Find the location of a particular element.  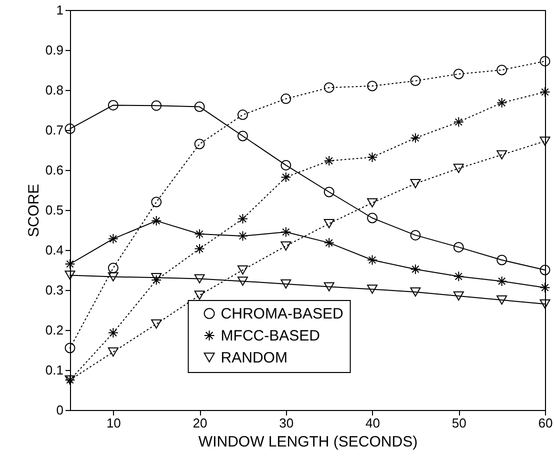

x-tick-label: 20 is located at coordinates (200, 423).